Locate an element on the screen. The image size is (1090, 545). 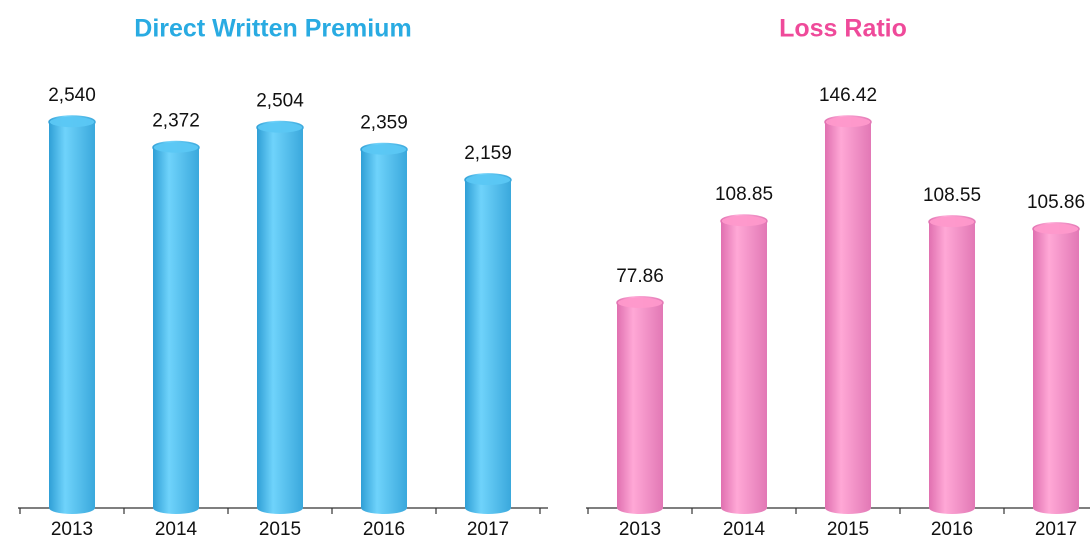
value-label: 2,159 is located at coordinates (488, 153).